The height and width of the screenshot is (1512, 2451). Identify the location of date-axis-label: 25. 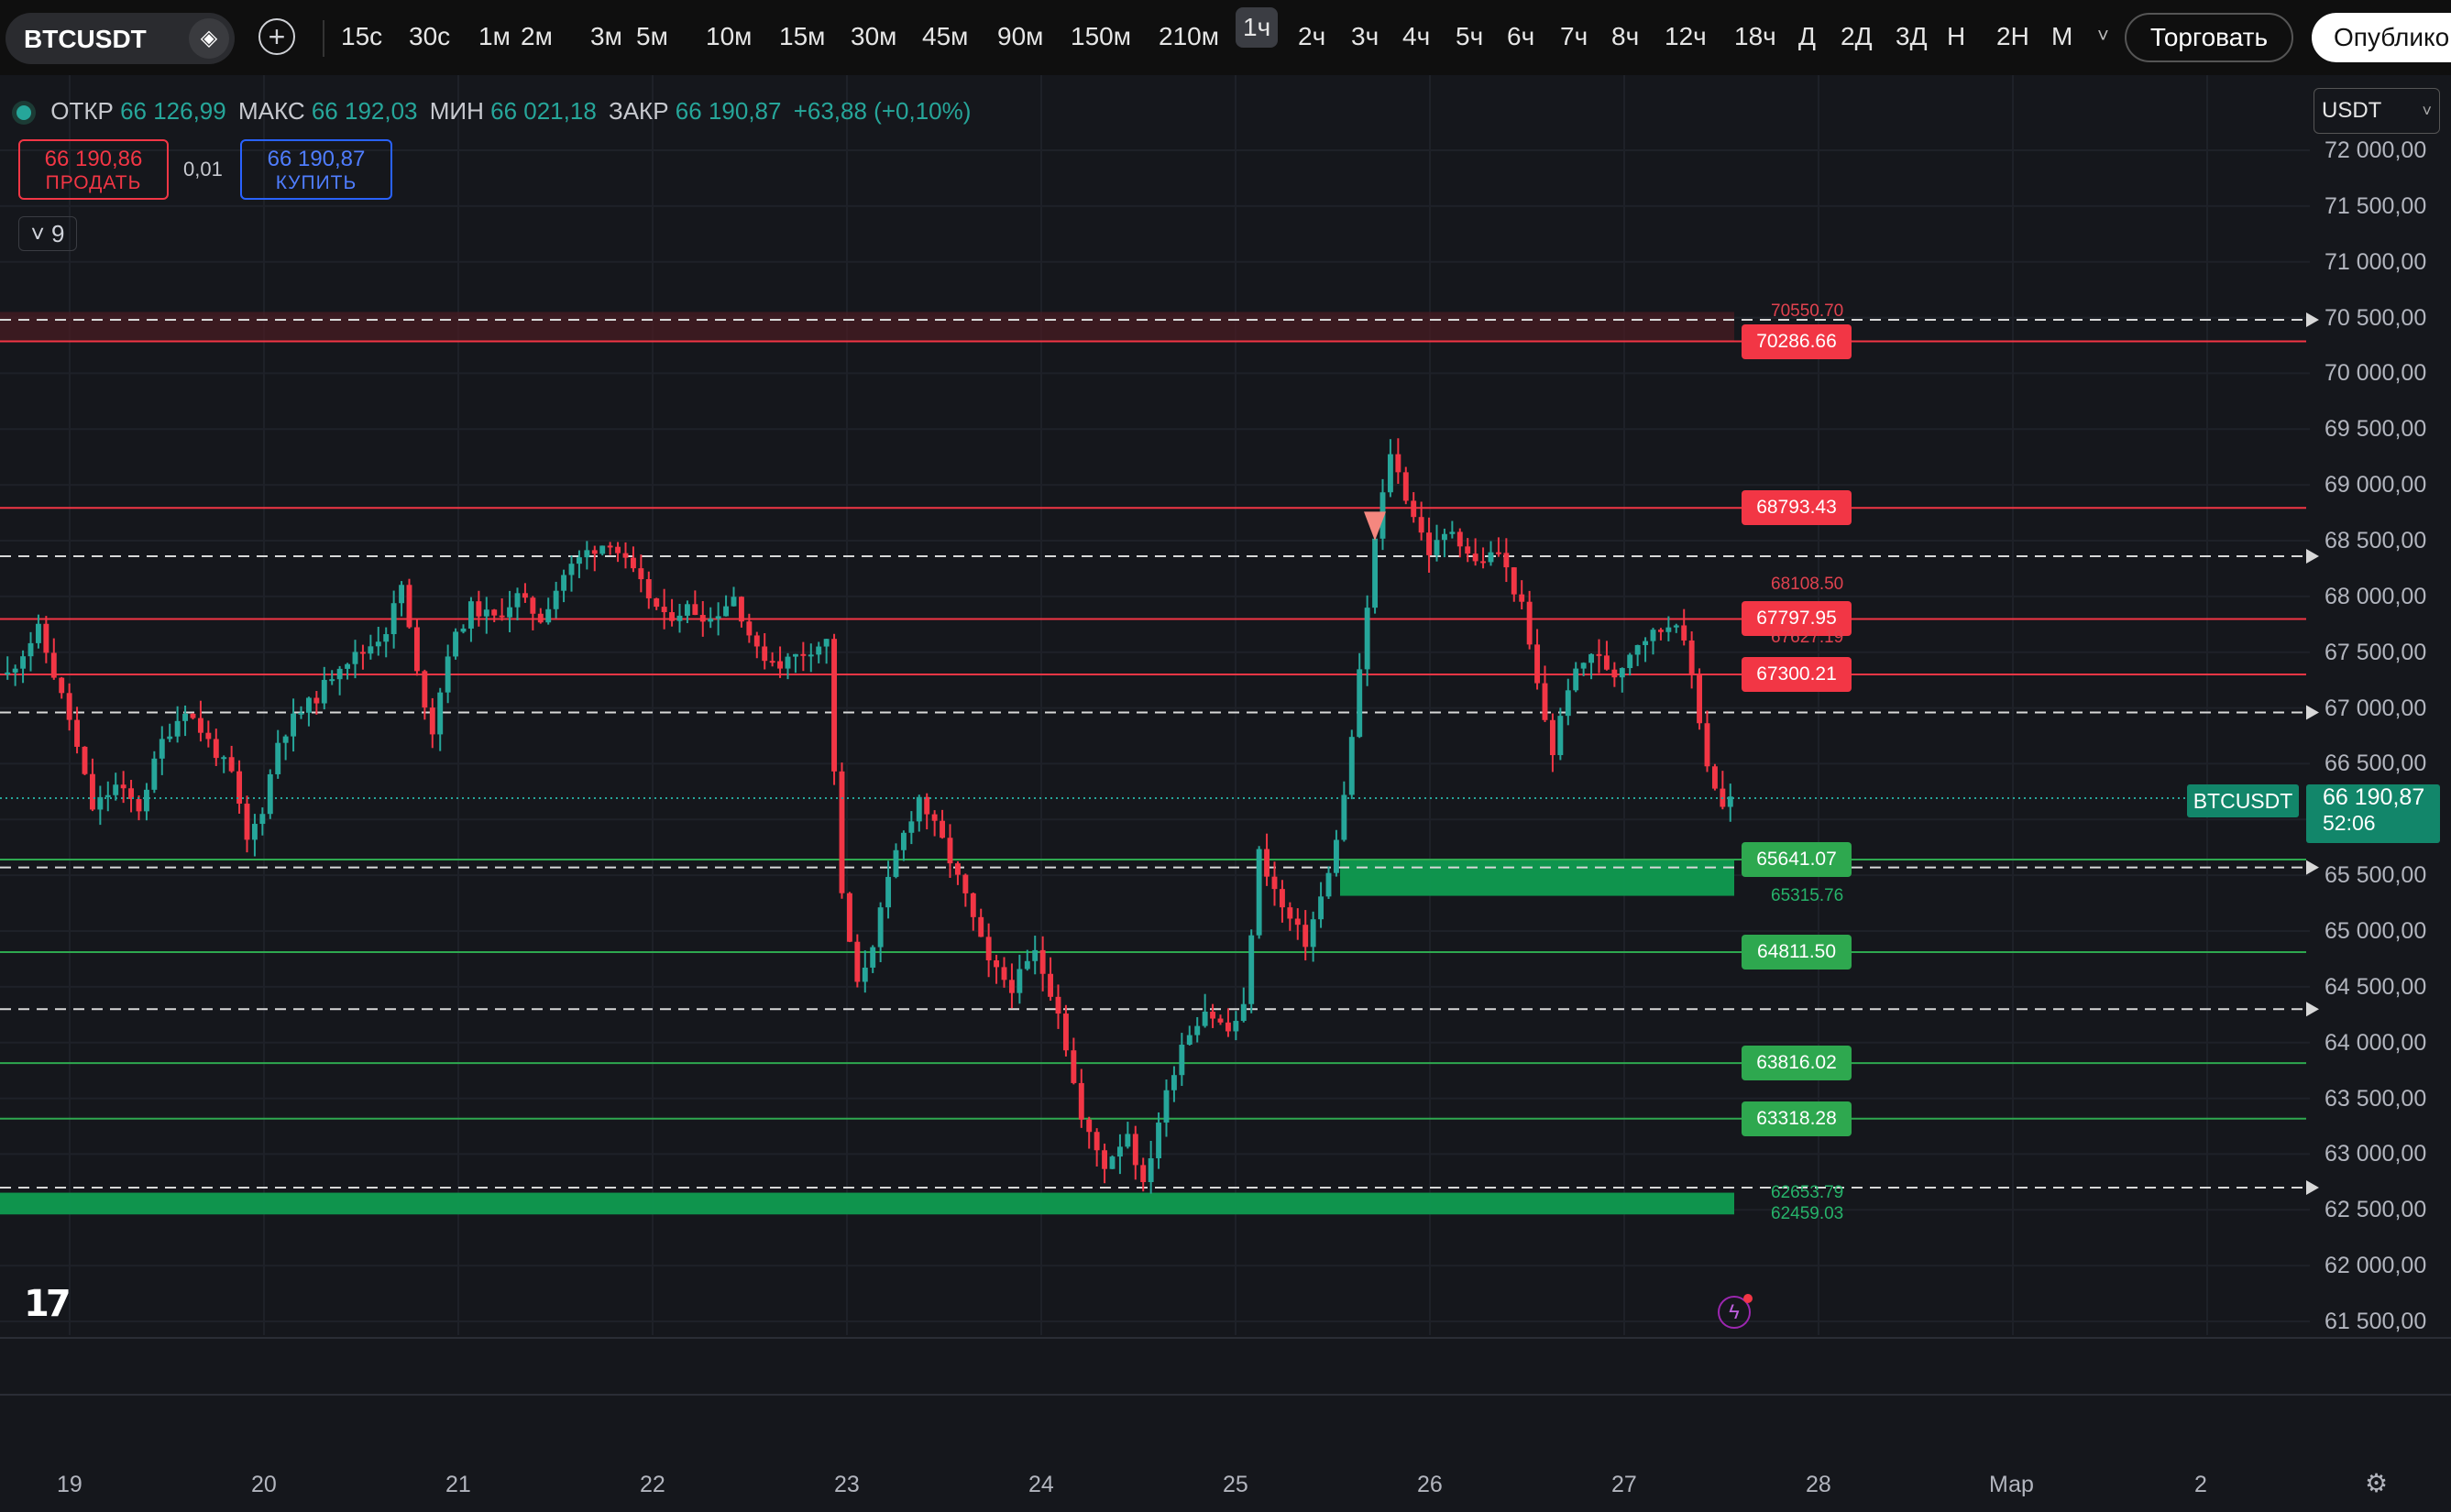
(1235, 1484).